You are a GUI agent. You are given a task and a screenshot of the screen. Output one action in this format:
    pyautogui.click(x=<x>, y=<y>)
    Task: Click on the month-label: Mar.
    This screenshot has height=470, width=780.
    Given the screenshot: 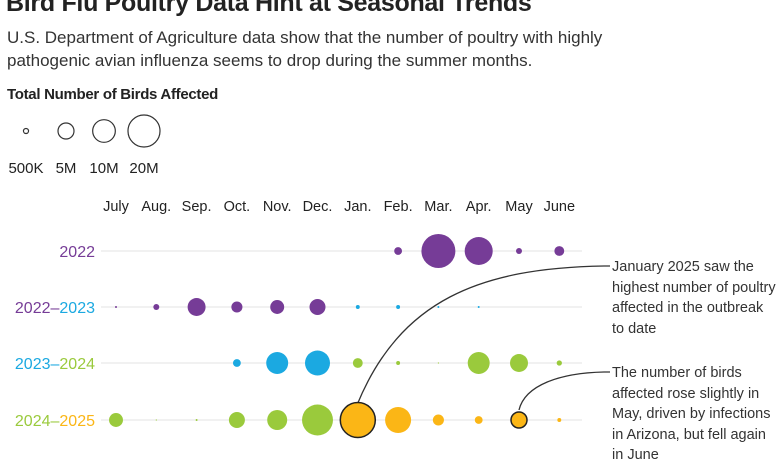 What is the action you would take?
    pyautogui.click(x=438, y=207)
    